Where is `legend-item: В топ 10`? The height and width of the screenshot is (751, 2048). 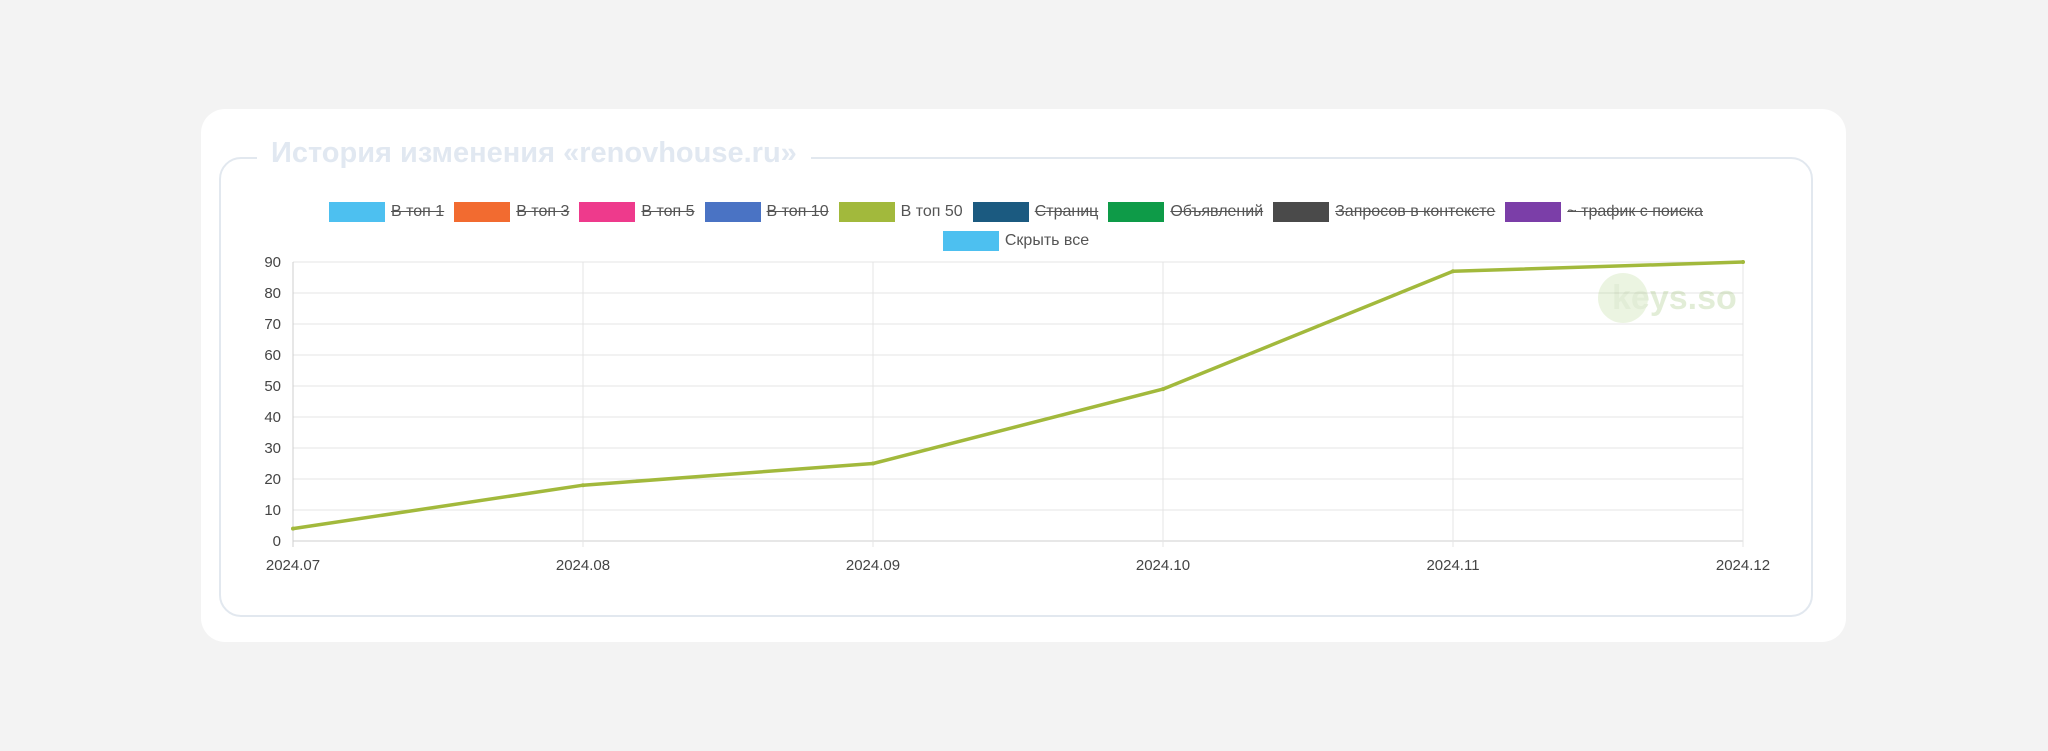 legend-item: В топ 10 is located at coordinates (766, 212).